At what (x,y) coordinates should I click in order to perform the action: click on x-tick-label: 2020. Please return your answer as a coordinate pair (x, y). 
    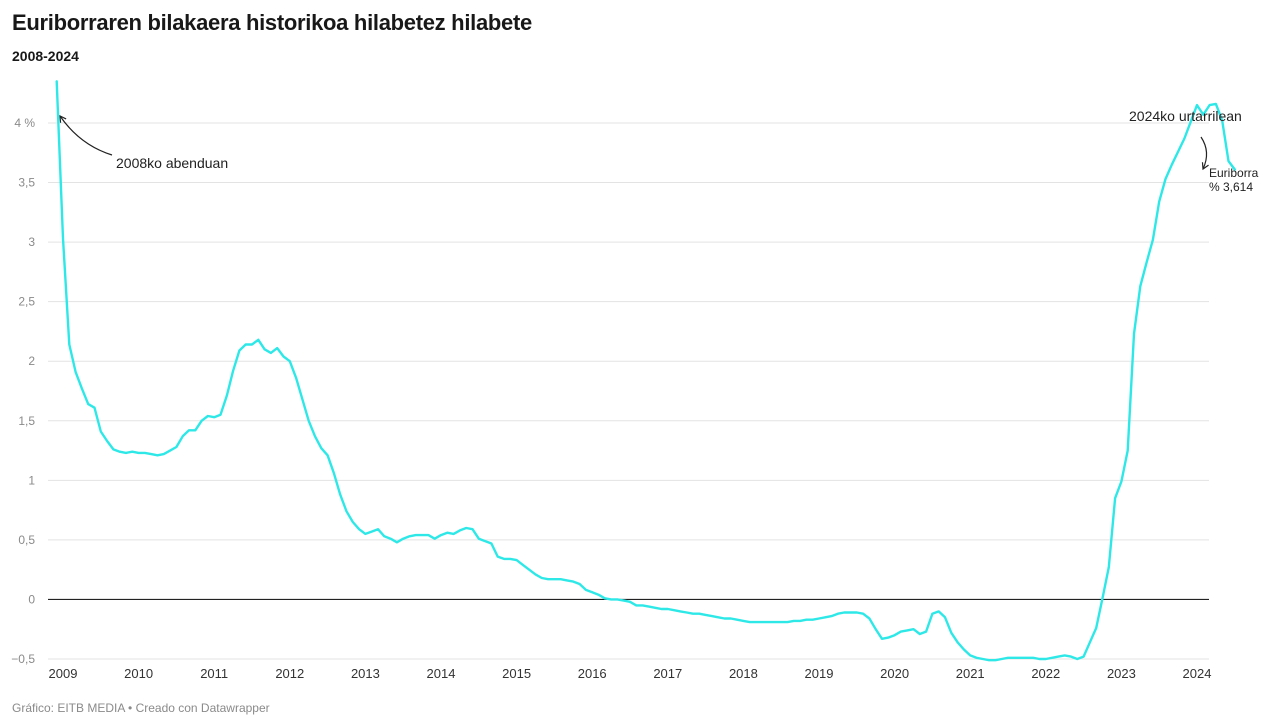
    Looking at the image, I should click on (894, 673).